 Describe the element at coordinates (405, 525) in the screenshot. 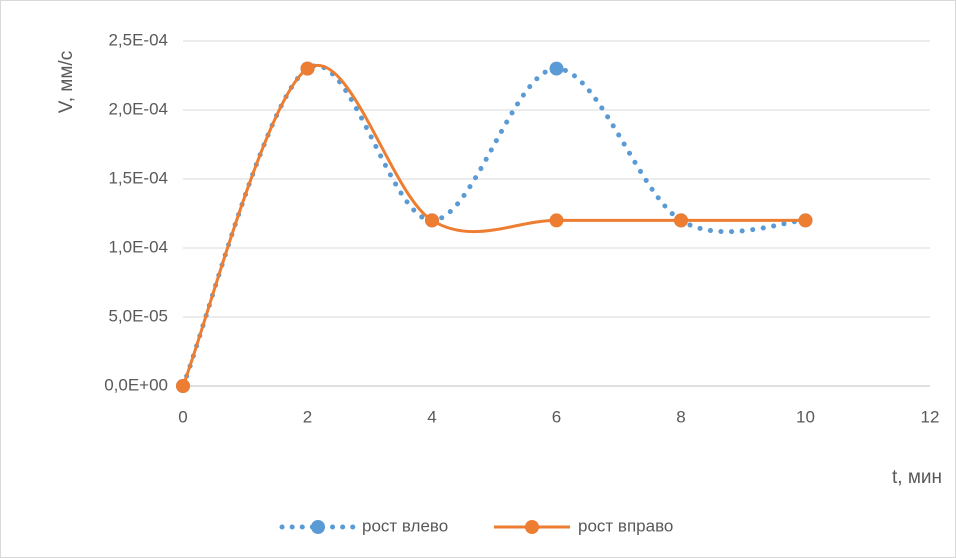

I see `legend-label-left: рост влево` at that location.